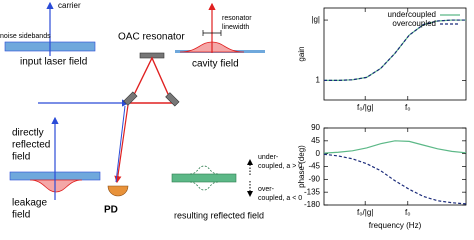 This screenshot has width=474, height=240. Describe the element at coordinates (28, 133) in the screenshot. I see `label: directly` at that location.